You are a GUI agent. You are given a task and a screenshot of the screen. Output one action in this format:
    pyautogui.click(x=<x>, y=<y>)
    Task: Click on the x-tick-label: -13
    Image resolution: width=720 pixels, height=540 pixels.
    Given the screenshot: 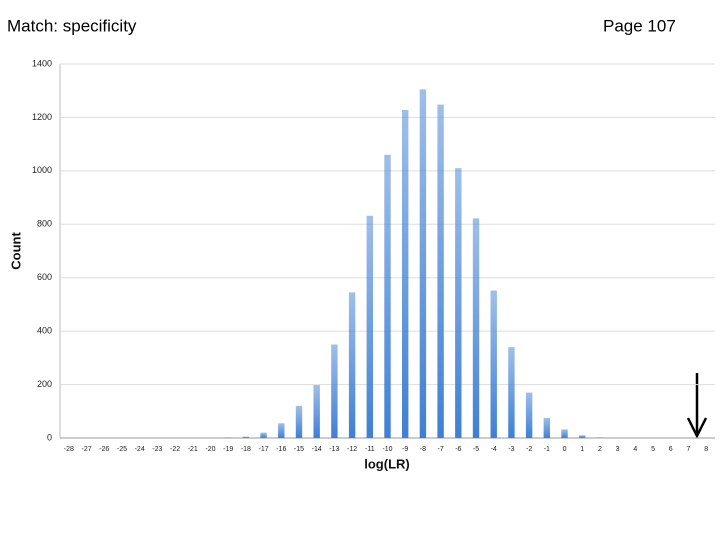 What is the action you would take?
    pyautogui.click(x=334, y=449)
    